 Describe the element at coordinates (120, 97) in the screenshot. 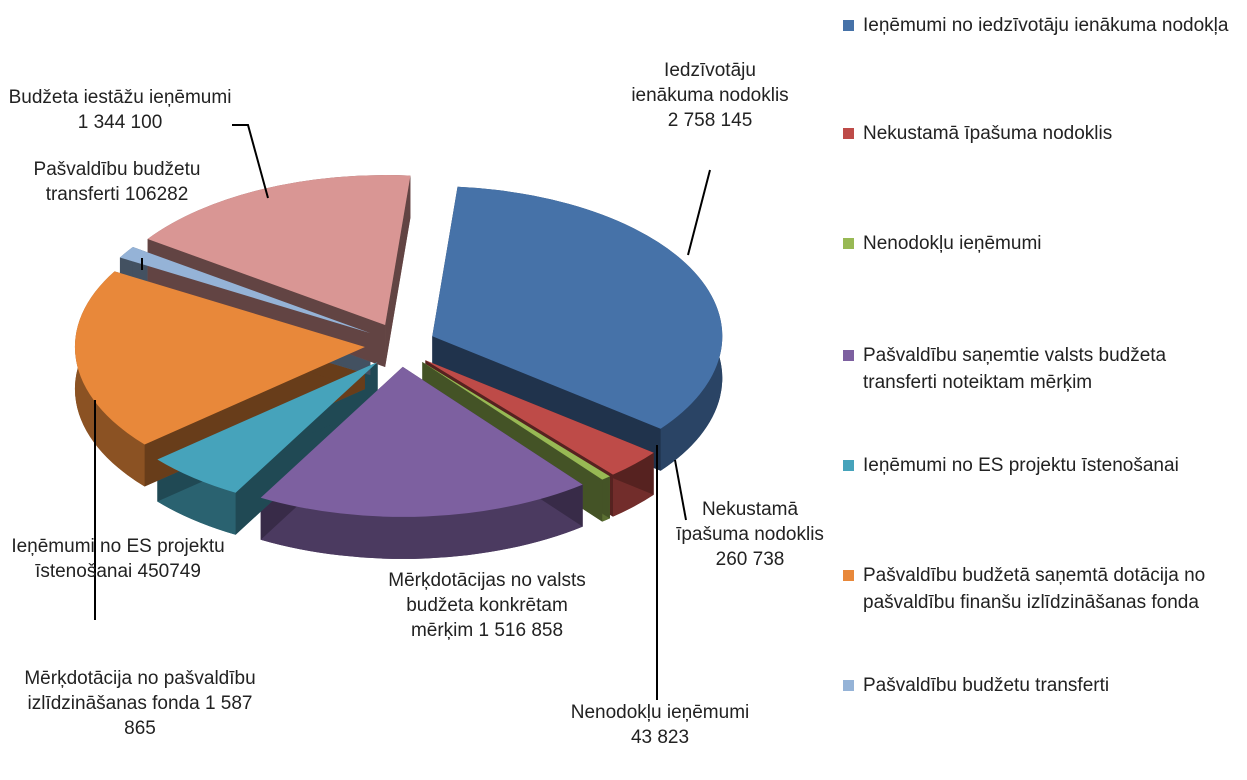

I see `data-label-name: Budžeta iestāžu ieņēmumi` at that location.